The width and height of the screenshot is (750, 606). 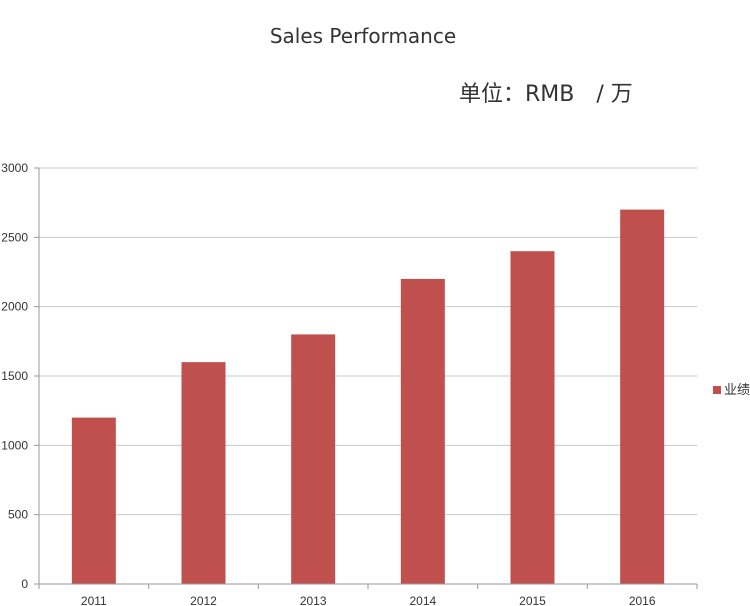 I want to click on bar-2011, so click(x=93, y=500).